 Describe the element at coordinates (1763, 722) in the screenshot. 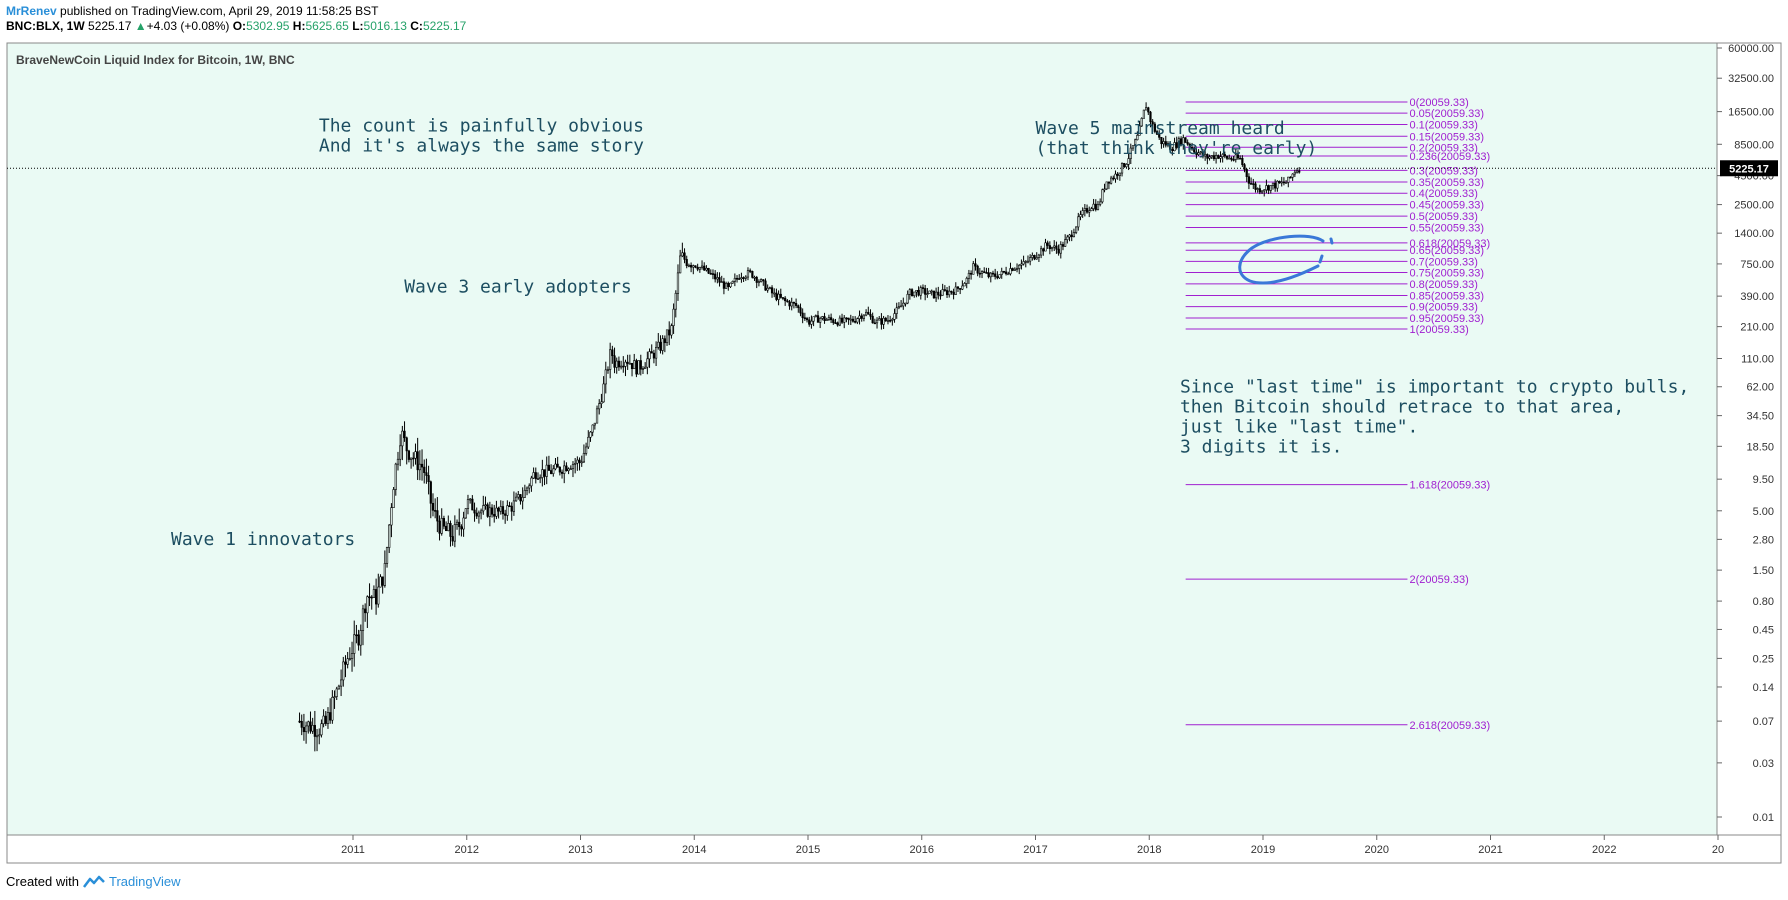

I see `y-tick-label: 0.07` at that location.